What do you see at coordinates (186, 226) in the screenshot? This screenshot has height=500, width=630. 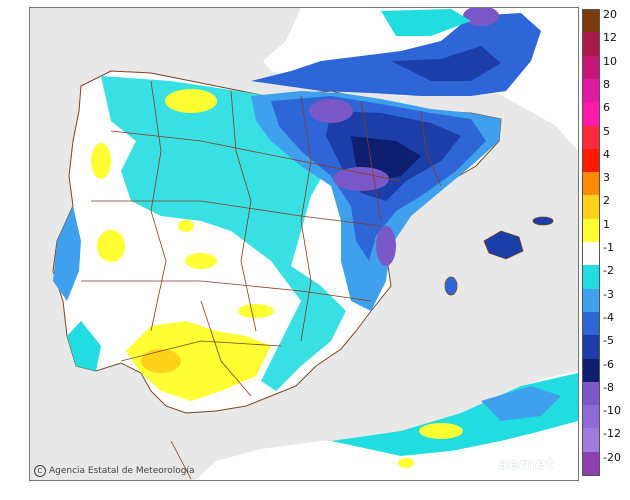 I see `yellow-patch-madrid` at bounding box center [186, 226].